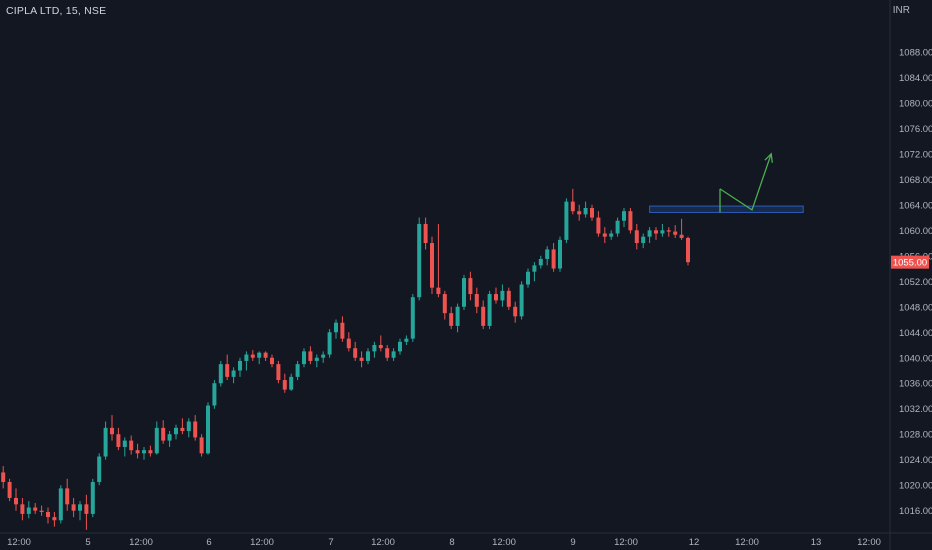 The height and width of the screenshot is (550, 932). Describe the element at coordinates (901, 10) in the screenshot. I see `currency-label: INR` at that location.